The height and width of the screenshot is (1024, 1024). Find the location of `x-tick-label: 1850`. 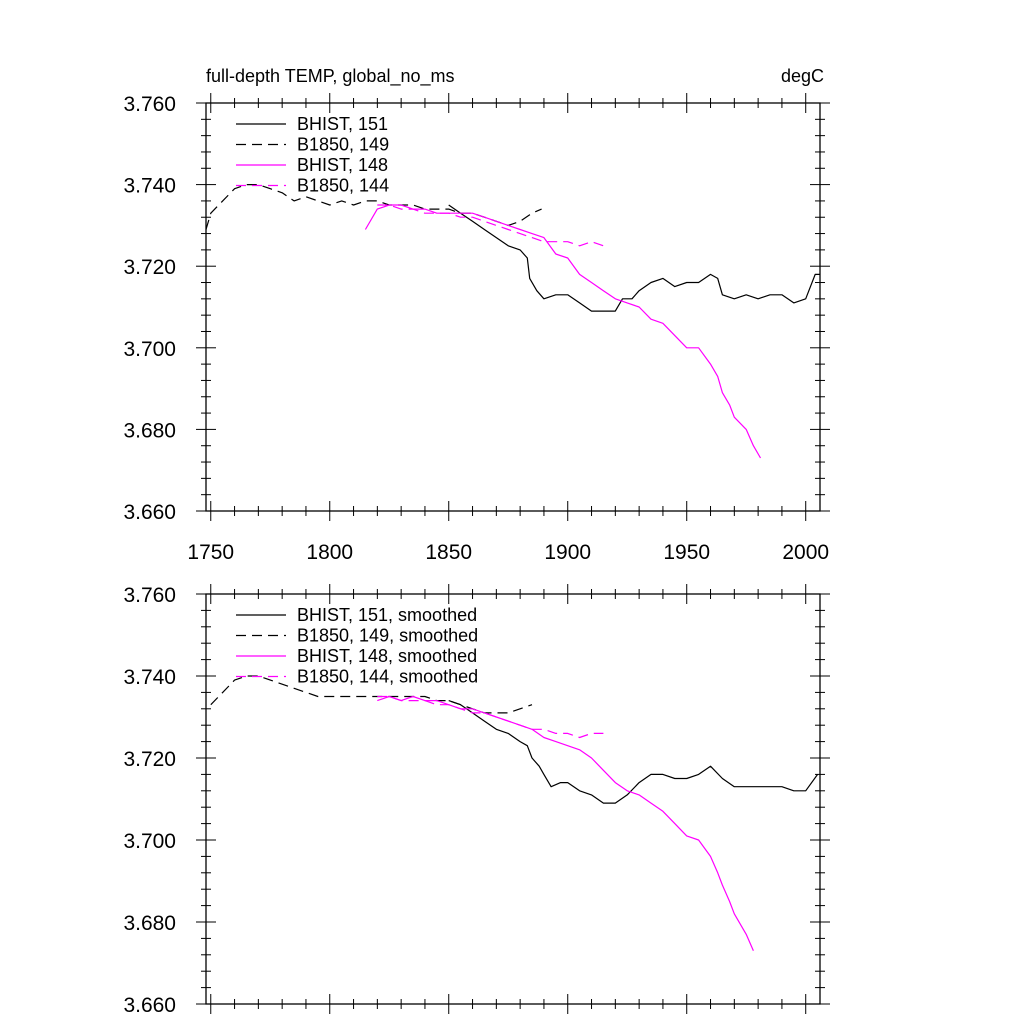

x-tick-label: 1850 is located at coordinates (448, 552).